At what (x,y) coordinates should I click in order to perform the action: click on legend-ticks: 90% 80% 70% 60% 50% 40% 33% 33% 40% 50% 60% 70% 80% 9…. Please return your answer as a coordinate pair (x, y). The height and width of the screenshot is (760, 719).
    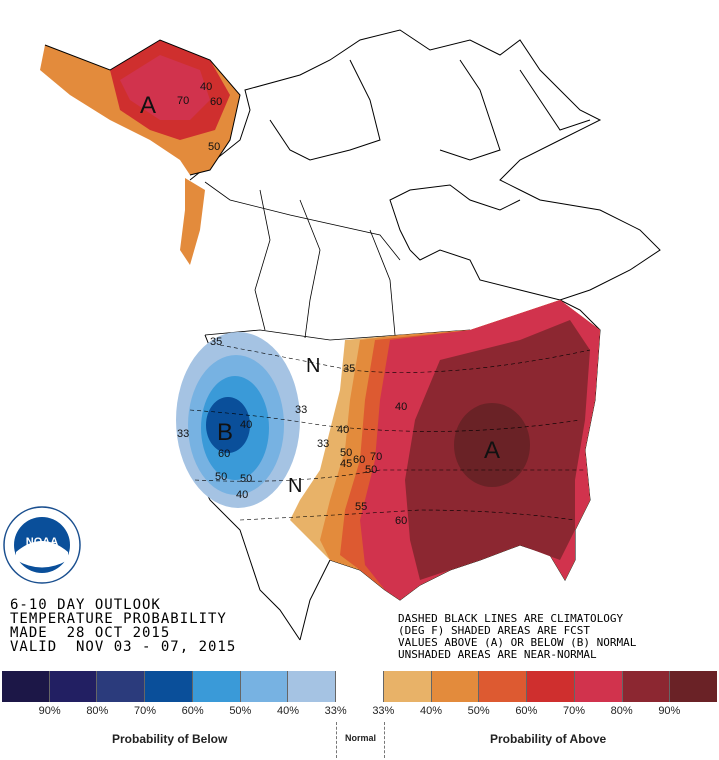
    Looking at the image, I should click on (359, 713).